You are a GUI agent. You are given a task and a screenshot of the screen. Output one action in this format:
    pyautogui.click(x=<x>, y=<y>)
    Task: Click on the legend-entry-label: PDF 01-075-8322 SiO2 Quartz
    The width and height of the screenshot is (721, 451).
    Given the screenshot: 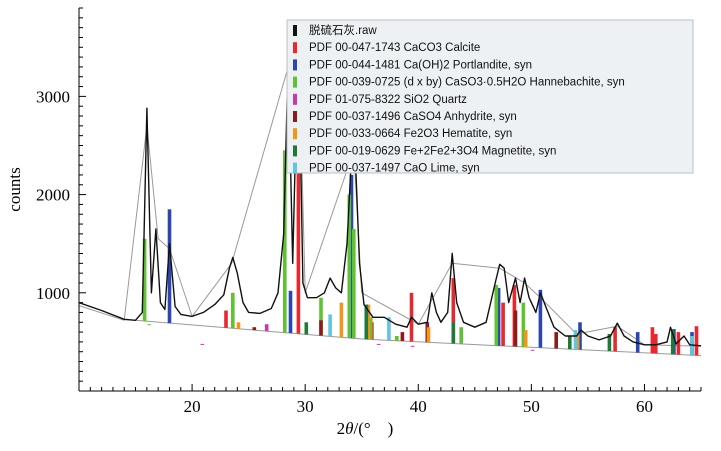 What is the action you would take?
    pyautogui.click(x=388, y=100)
    